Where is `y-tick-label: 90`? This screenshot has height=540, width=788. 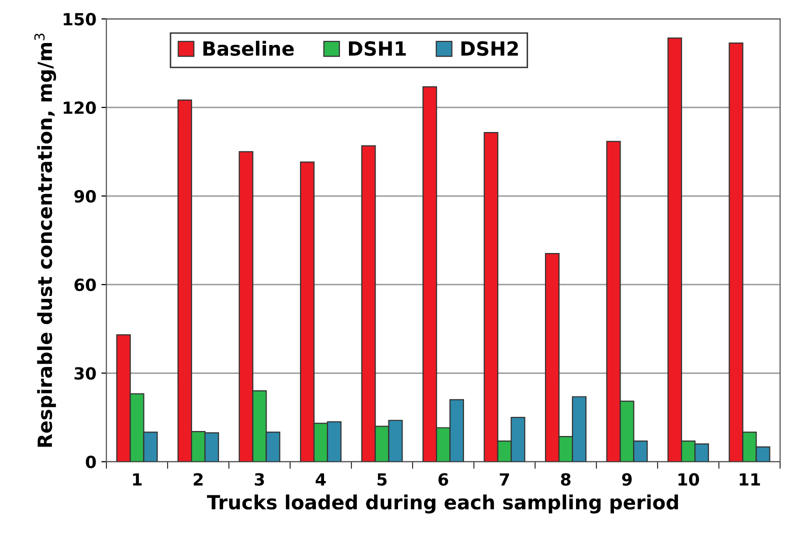 y-tick-label: 90 is located at coordinates (85, 196).